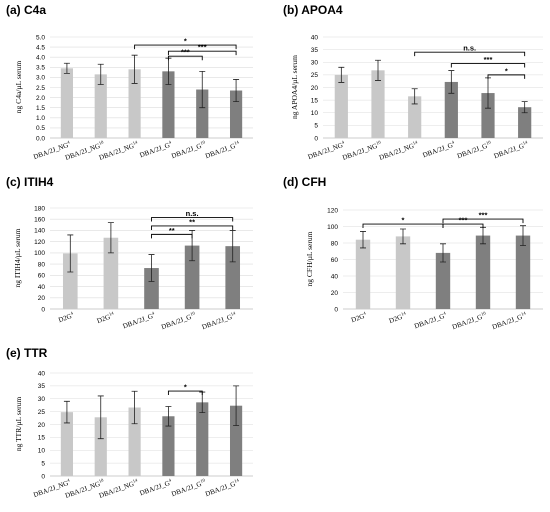 The image size is (550, 512). Describe the element at coordinates (42, 399) in the screenshot. I see `y-tick-label: 30` at that location.